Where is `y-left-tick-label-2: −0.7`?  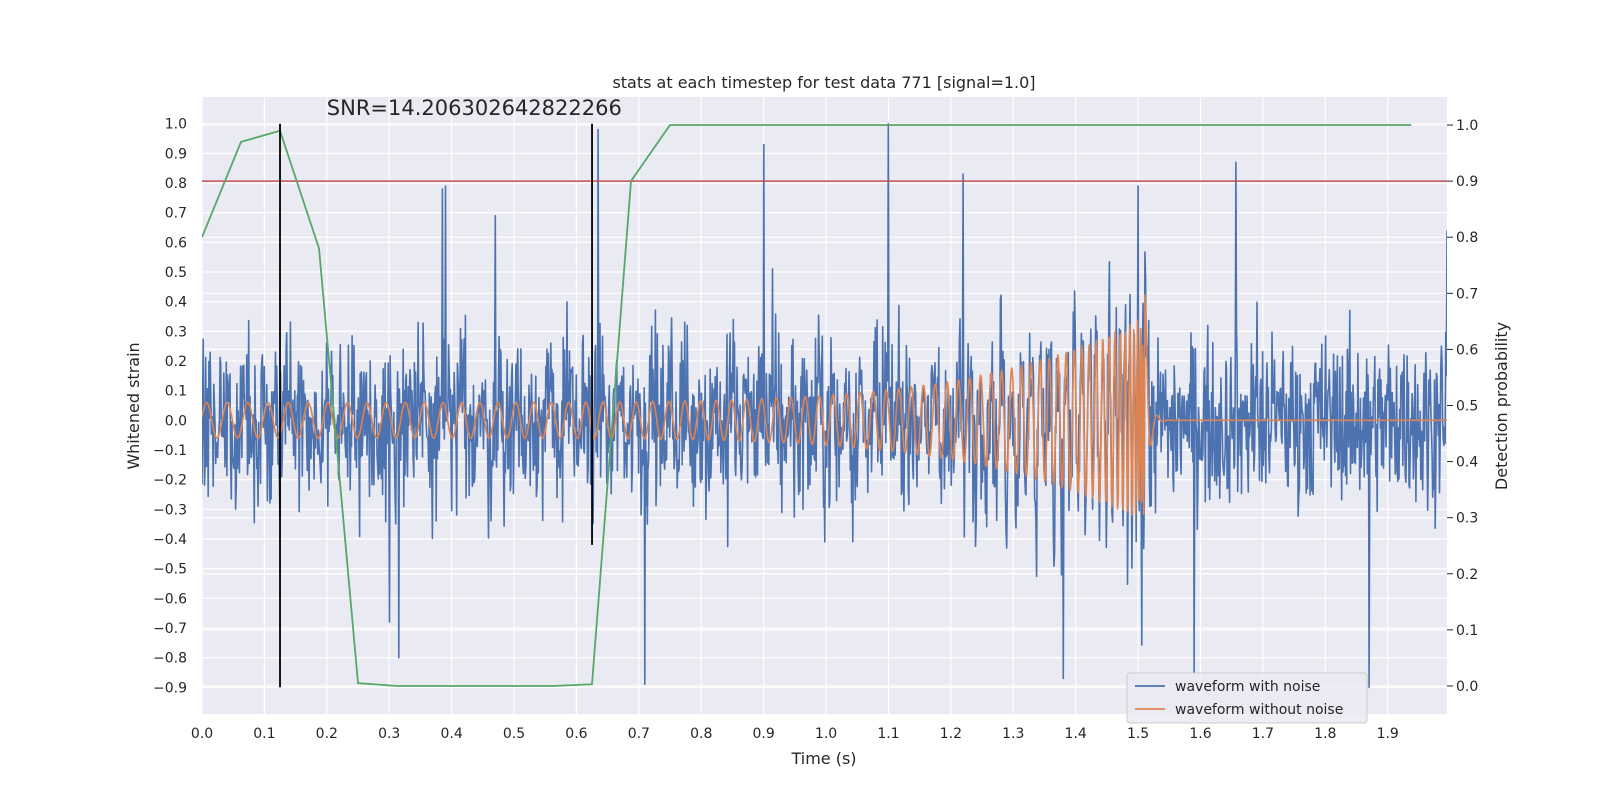 y-left-tick-label-2: −0.7 is located at coordinates (170, 629).